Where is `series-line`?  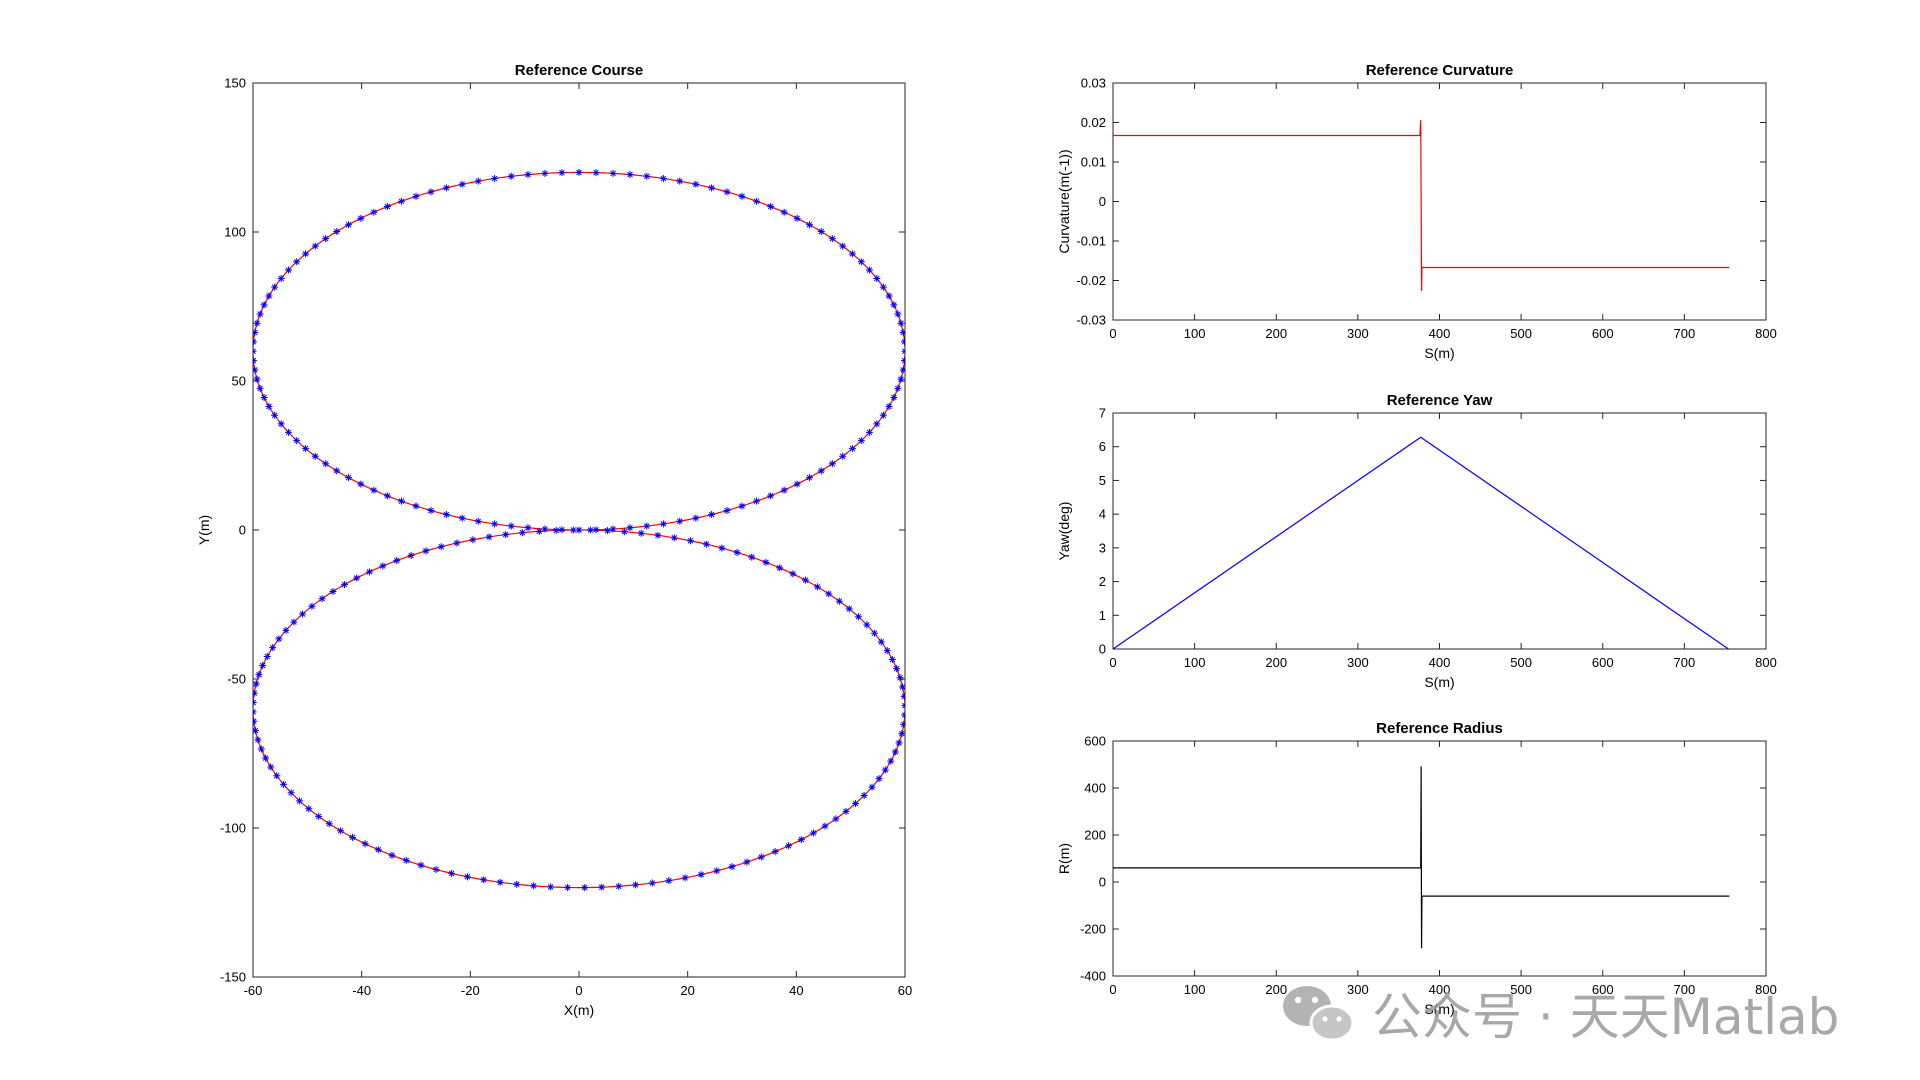
series-line is located at coordinates (1421, 542).